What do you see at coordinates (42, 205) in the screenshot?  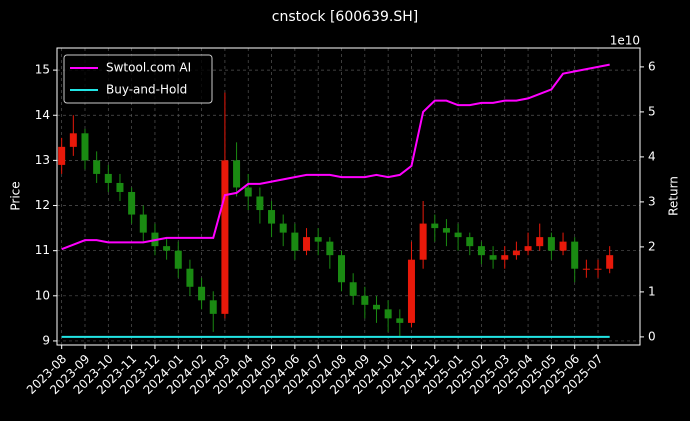 I see `y-tick-label: 12` at bounding box center [42, 205].